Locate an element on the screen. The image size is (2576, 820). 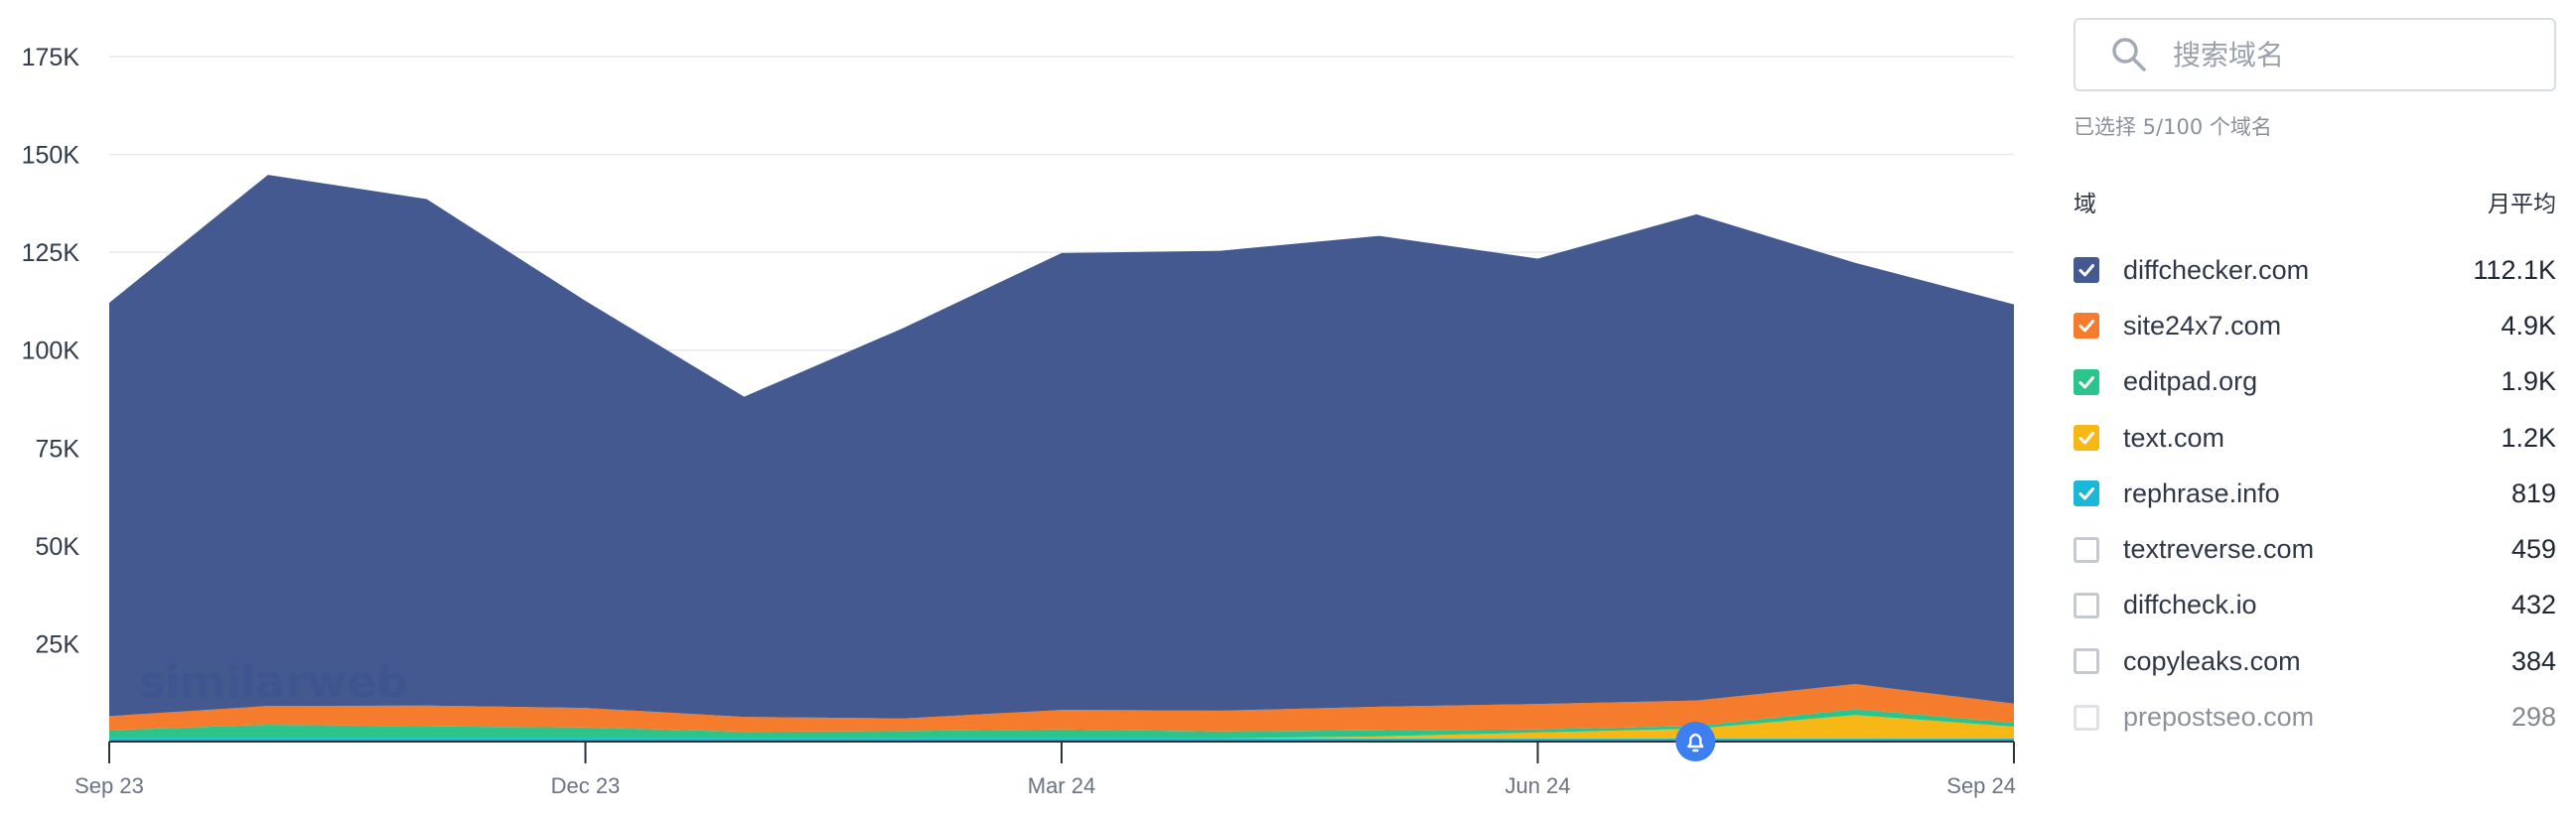
series-area-editpad-org is located at coordinates (1061, 724).